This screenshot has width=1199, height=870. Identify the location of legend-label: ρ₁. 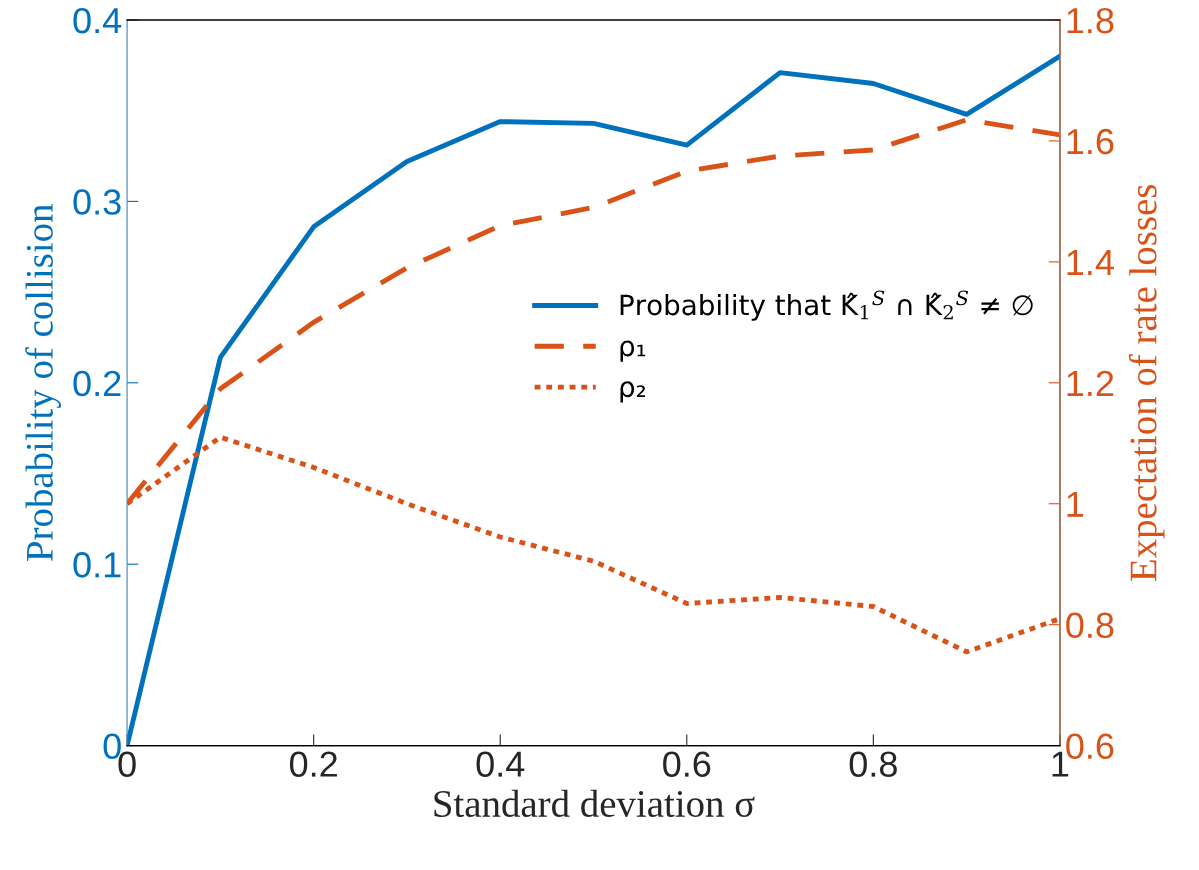
(633, 351).